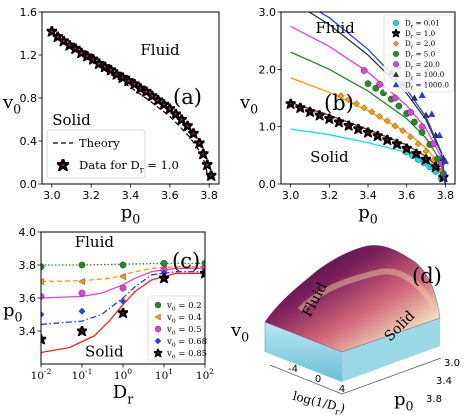  I want to click on x-tick-label: 3.6, so click(407, 195).